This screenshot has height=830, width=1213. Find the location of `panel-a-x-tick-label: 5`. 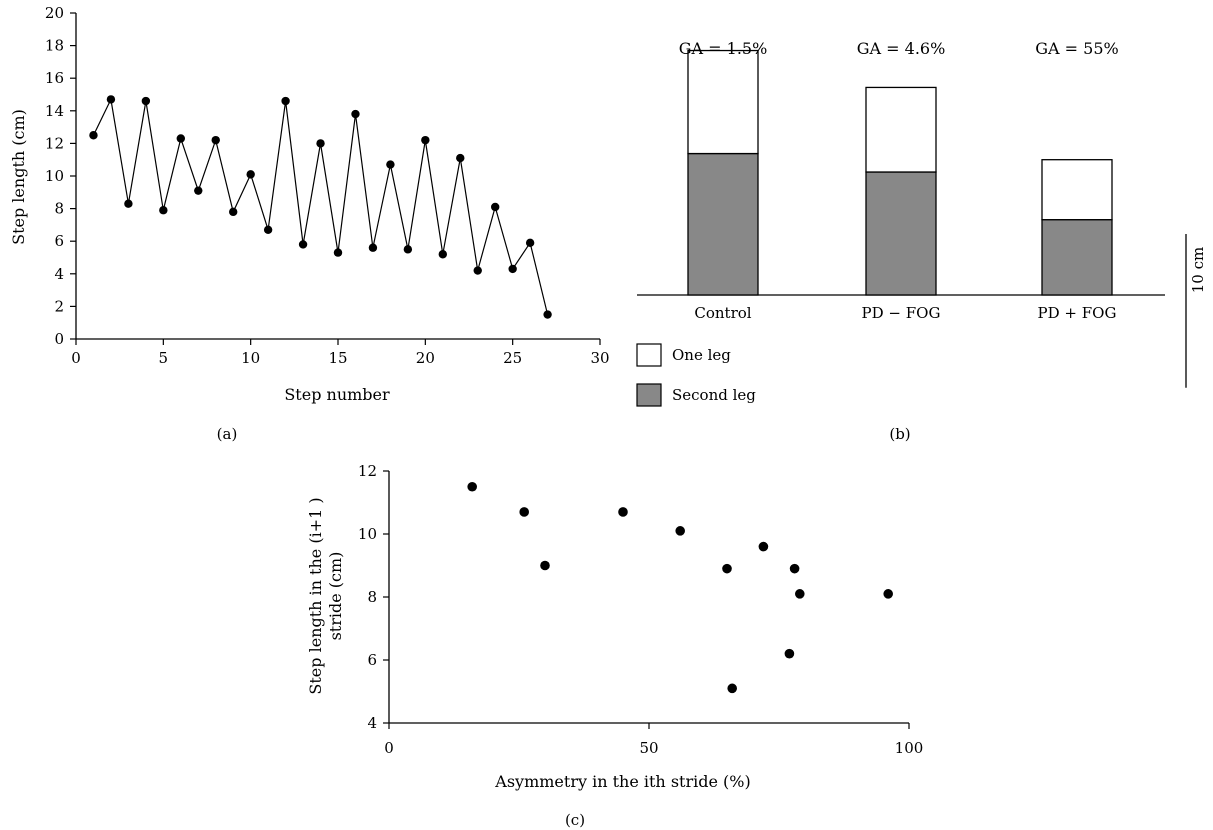

panel-a-x-tick-label: 5 is located at coordinates (164, 358).